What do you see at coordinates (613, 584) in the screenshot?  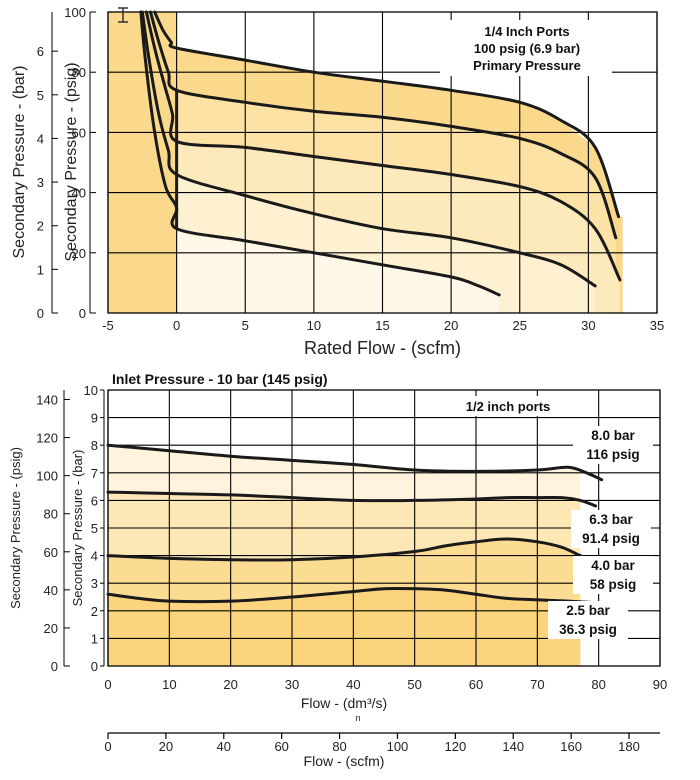 I see `chart2-series-label-psig: 58 psig` at bounding box center [613, 584].